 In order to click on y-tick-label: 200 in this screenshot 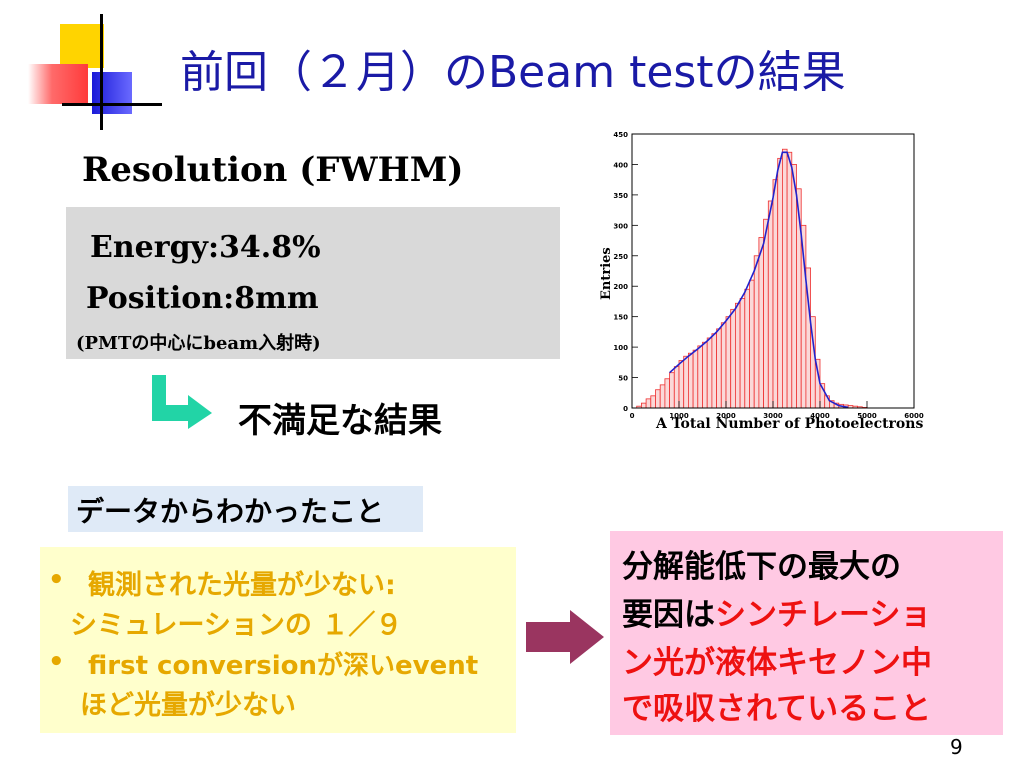, I will do `click(620, 287)`.